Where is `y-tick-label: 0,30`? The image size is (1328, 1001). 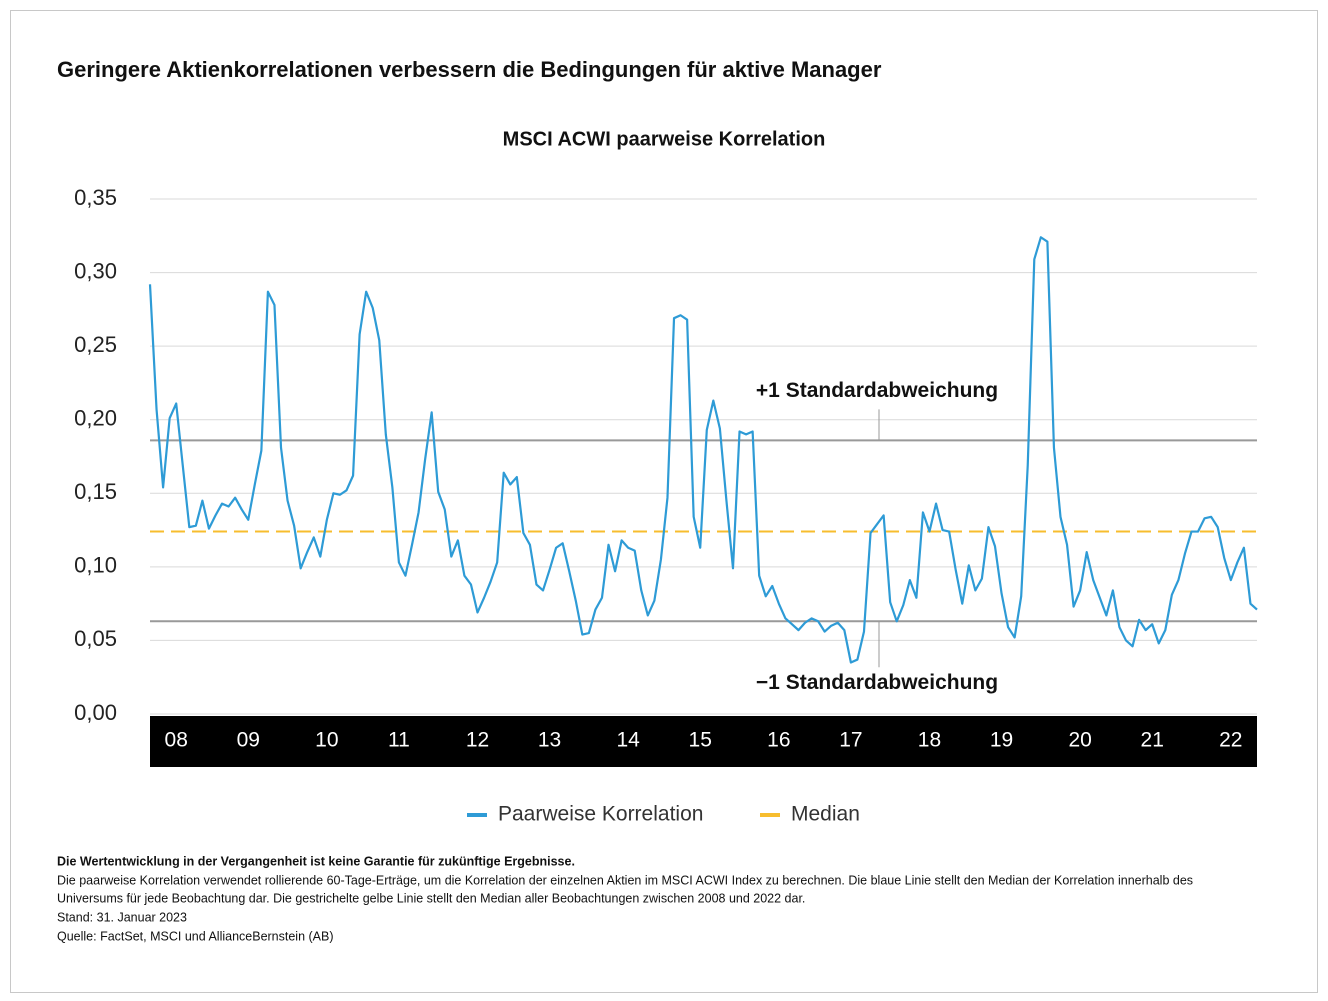 y-tick-label: 0,30 is located at coordinates (95, 270).